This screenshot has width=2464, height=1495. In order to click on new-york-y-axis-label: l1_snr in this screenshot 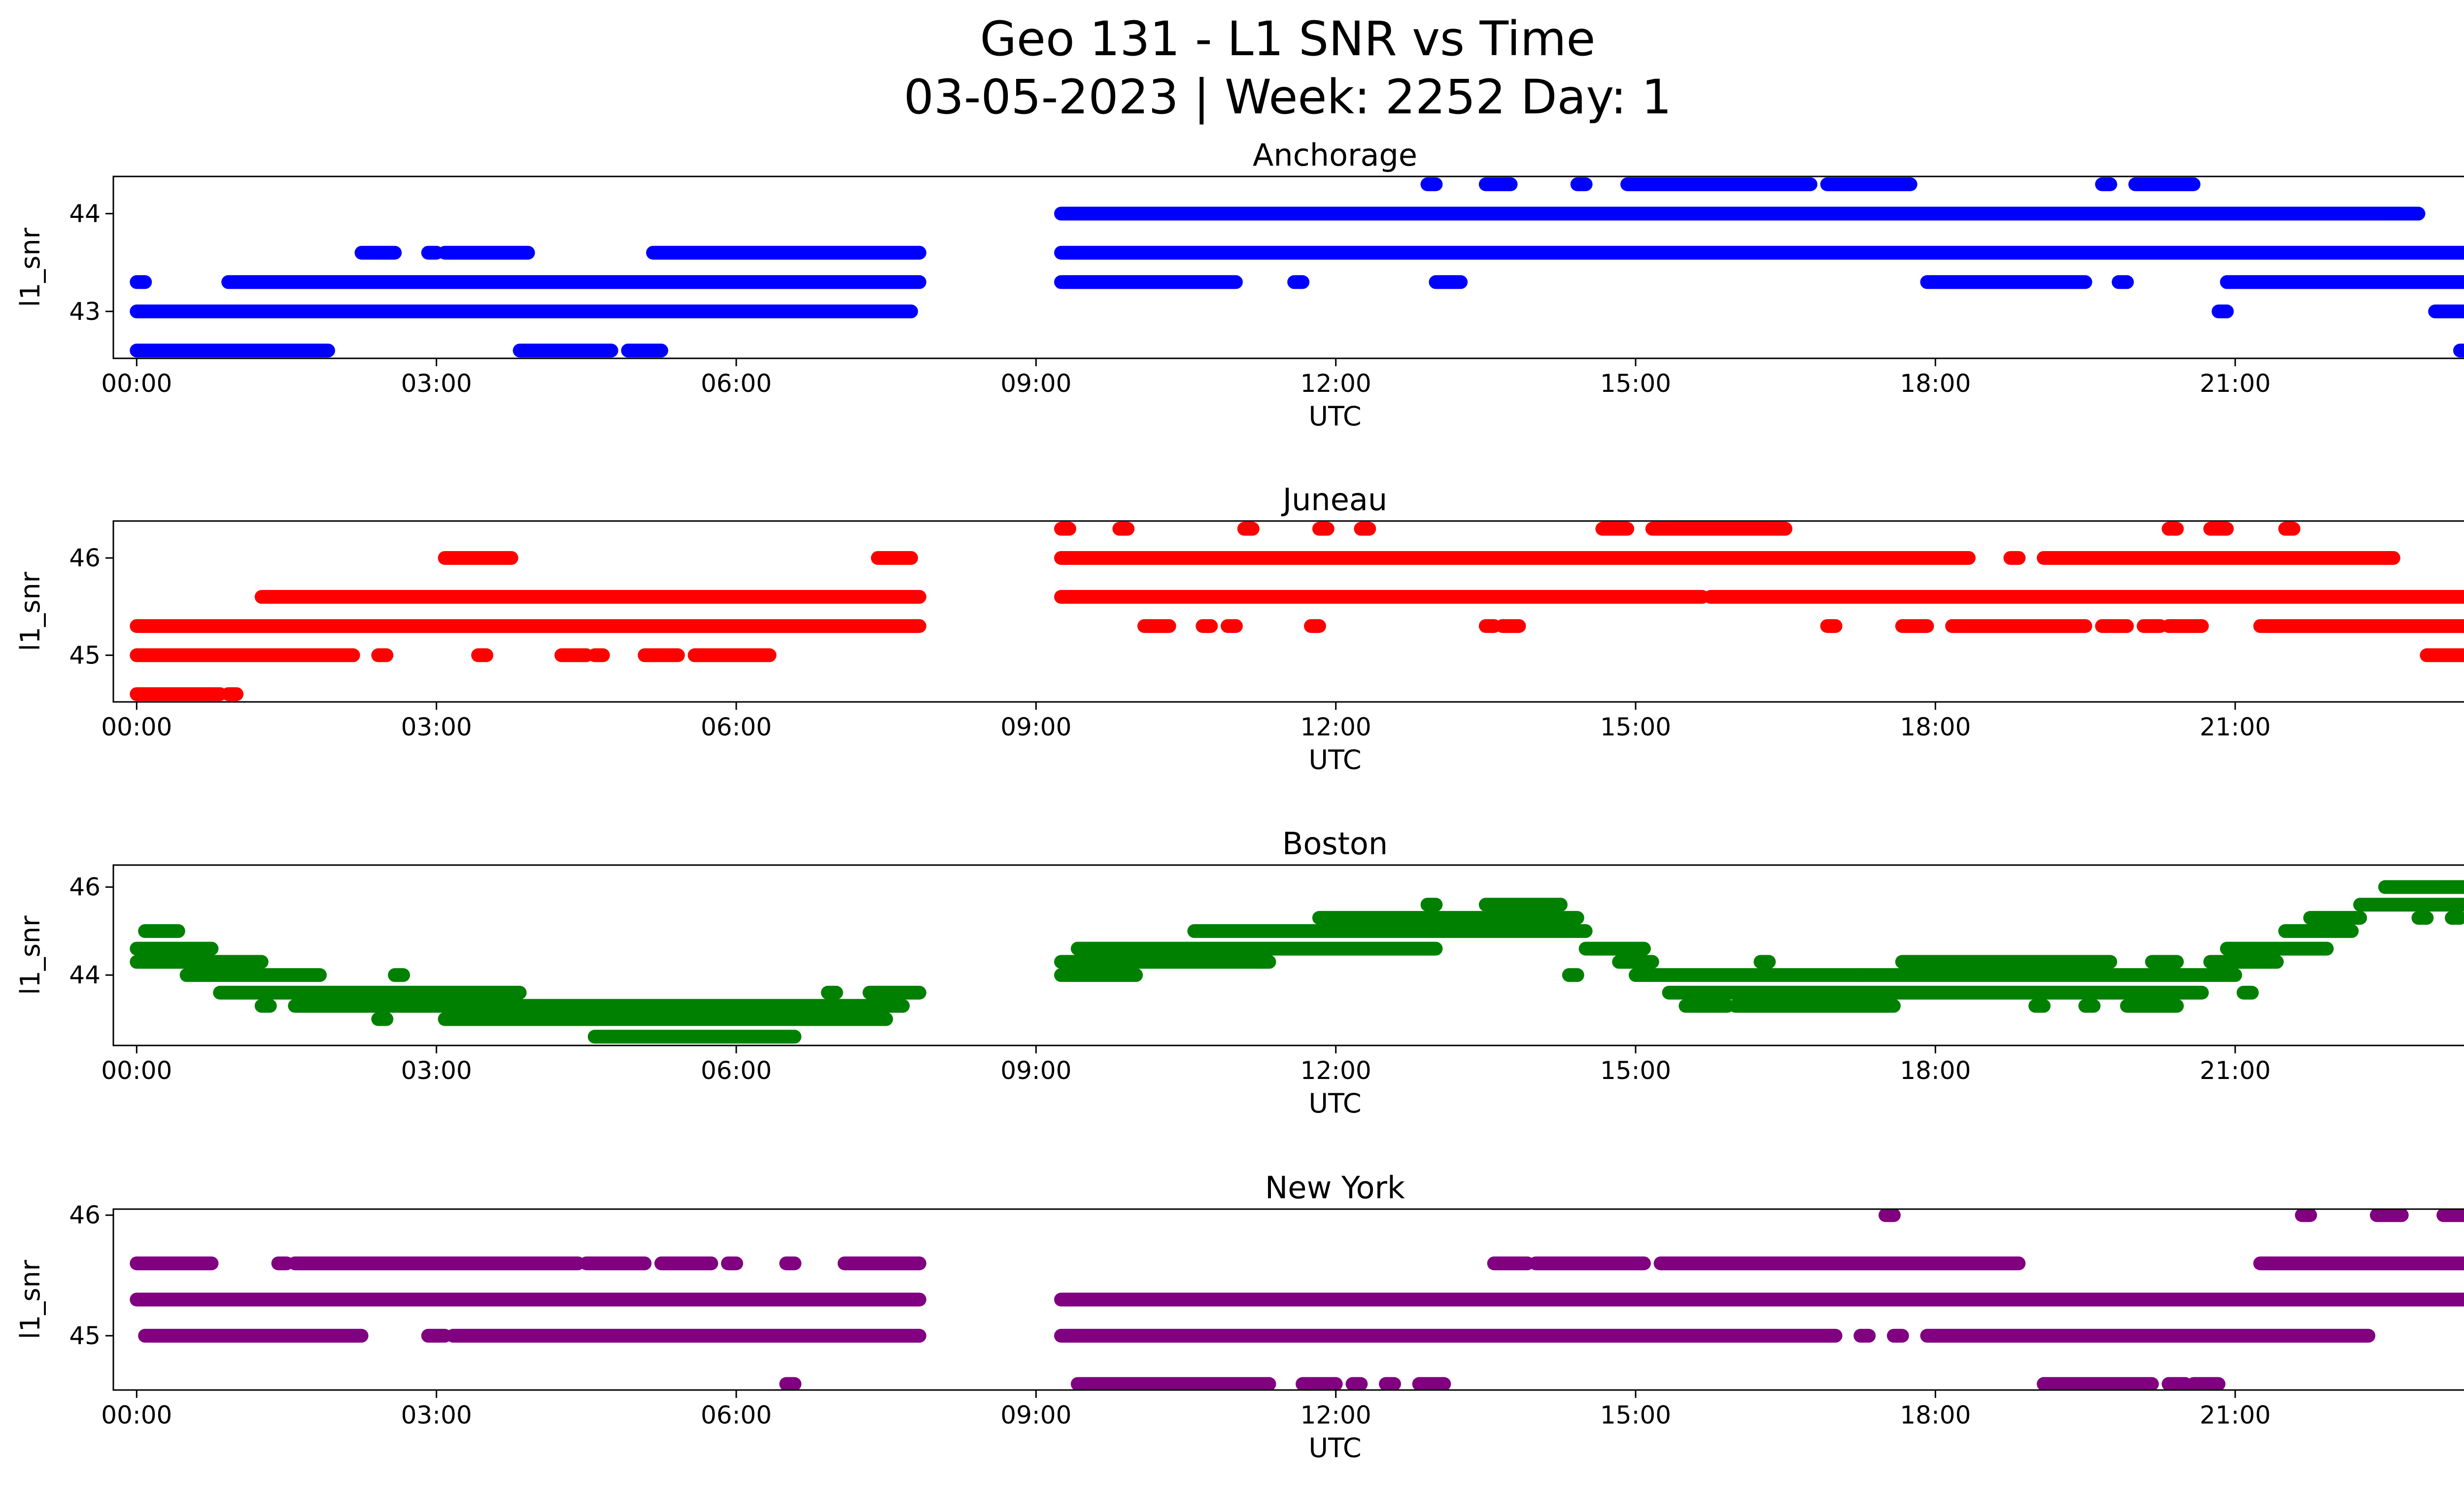, I will do `click(30, 1299)`.